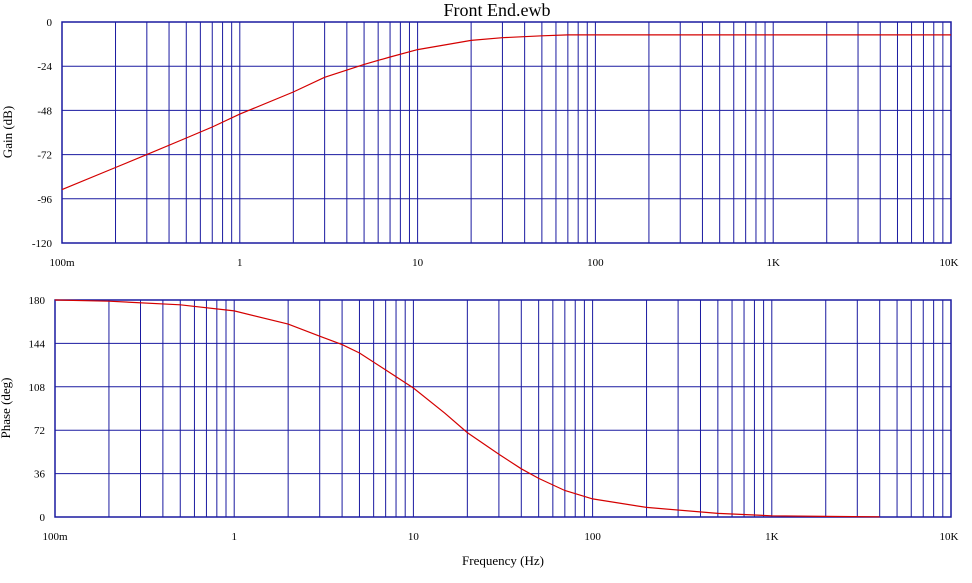  Describe the element at coordinates (37, 388) in the screenshot. I see `y-tick-label: 108` at that location.